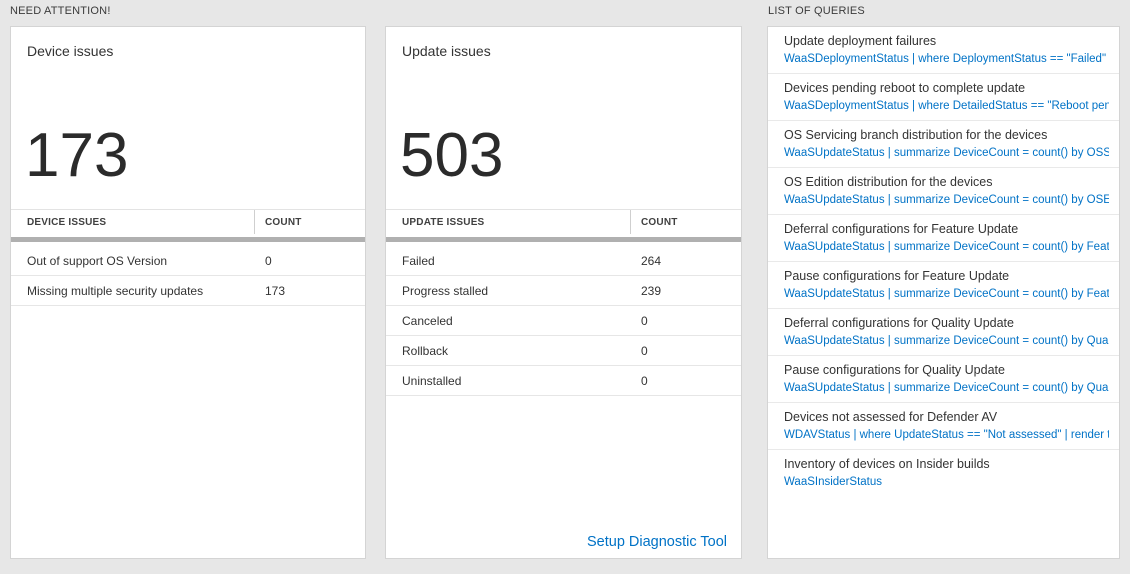 This screenshot has height=574, width=1130. Describe the element at coordinates (427, 320) in the screenshot. I see `issue-label: Canceled` at that location.